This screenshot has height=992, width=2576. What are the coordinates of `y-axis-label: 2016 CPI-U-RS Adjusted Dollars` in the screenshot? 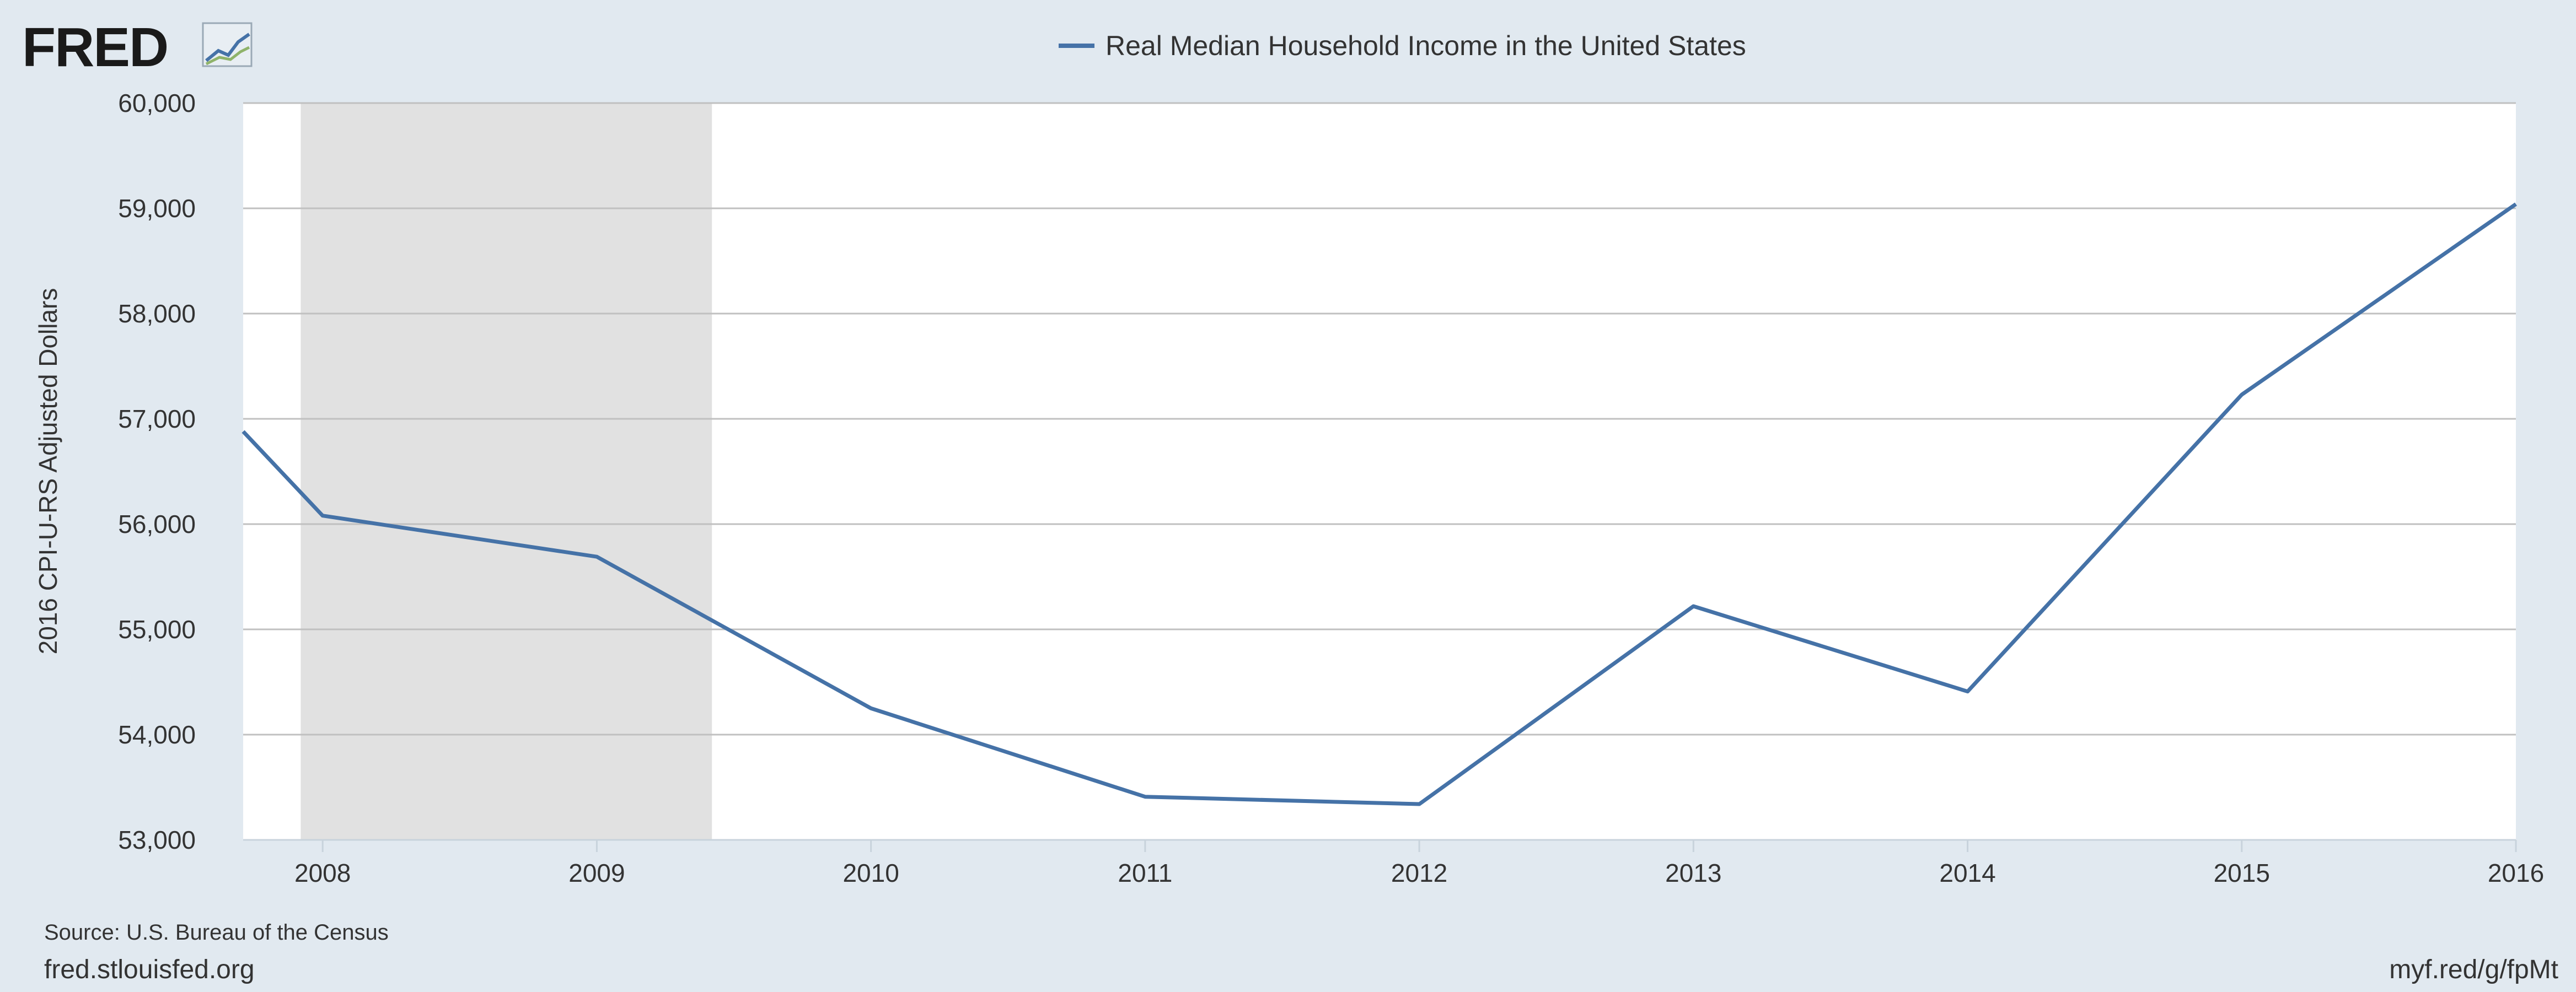 It's located at (48, 471).